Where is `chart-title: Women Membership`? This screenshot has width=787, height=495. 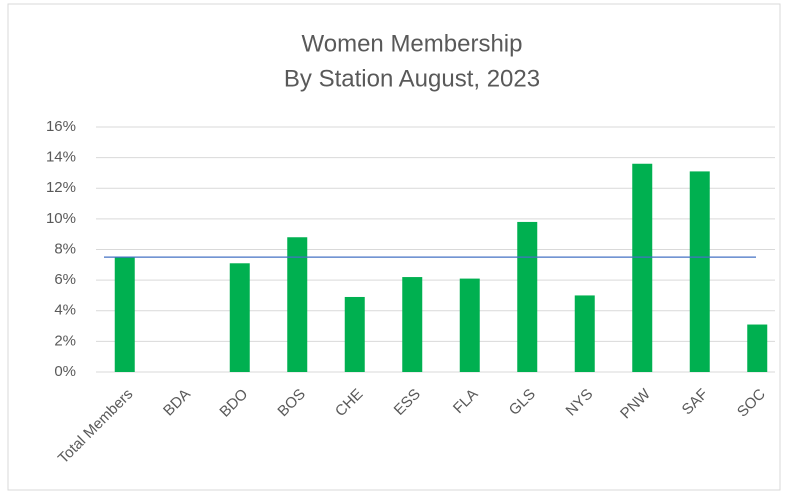
chart-title: Women Membership is located at coordinates (412, 43).